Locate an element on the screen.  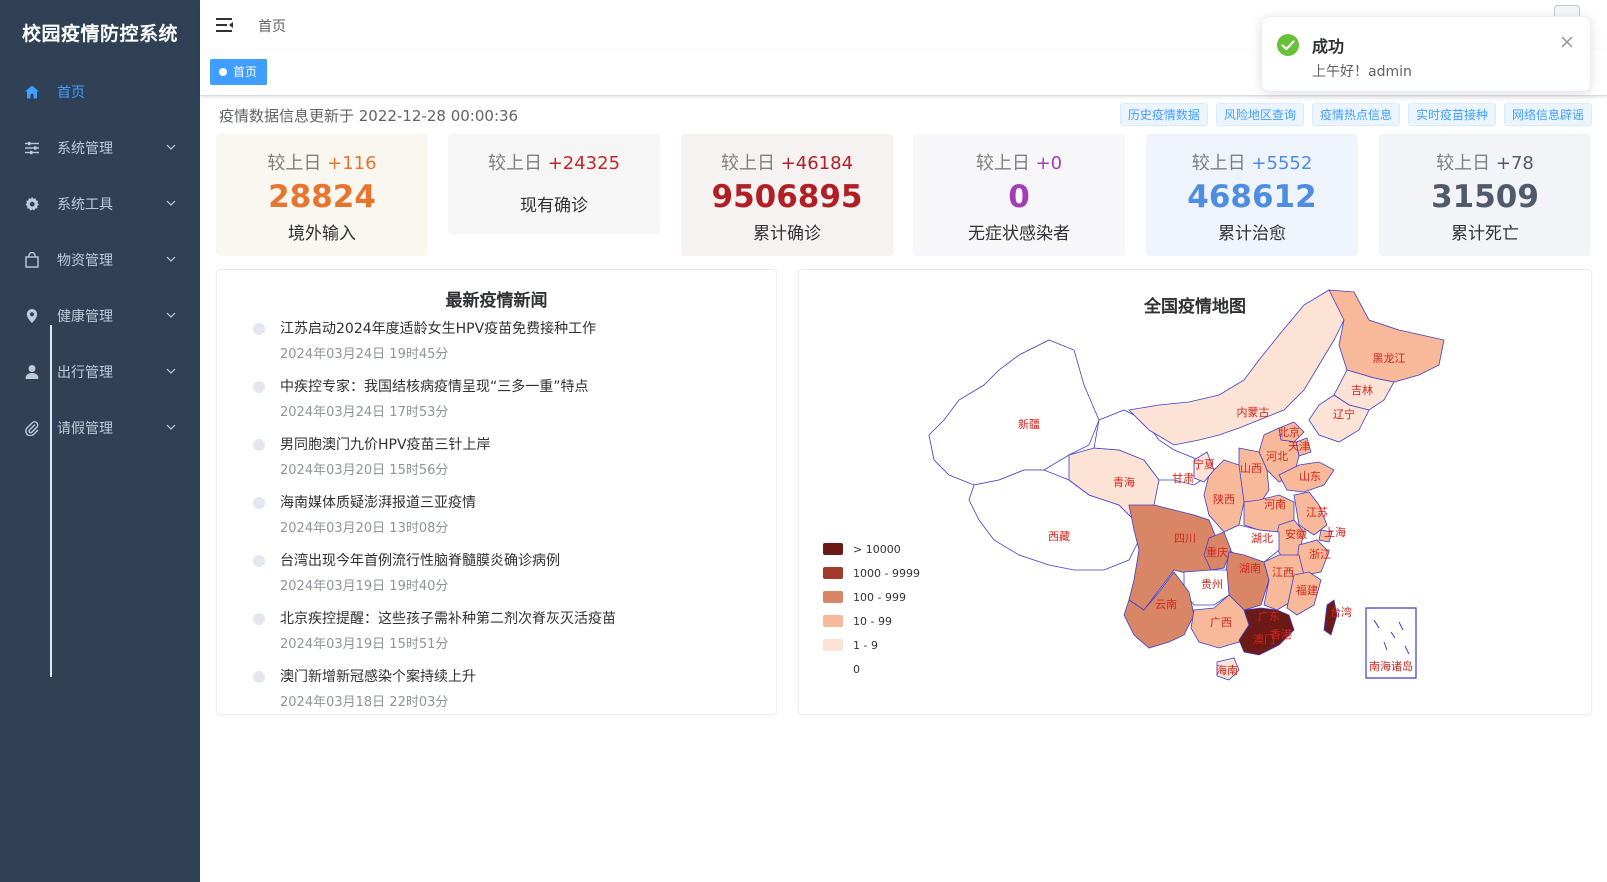
user-icon is located at coordinates (32, 372).